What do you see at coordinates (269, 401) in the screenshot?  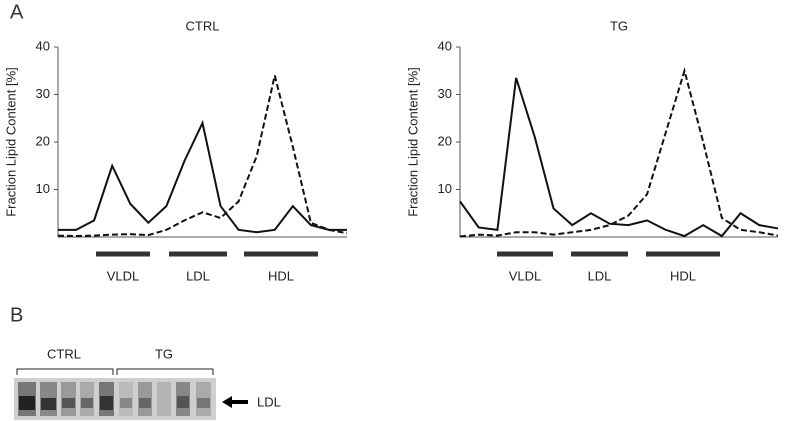 I see `band-label: LDL` at bounding box center [269, 401].